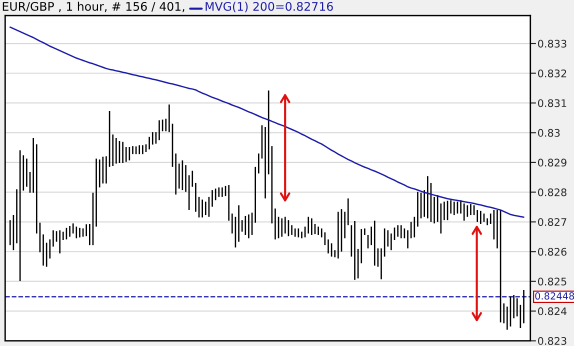 Image resolution: width=574 pixels, height=346 pixels. Describe the element at coordinates (552, 341) in the screenshot. I see `y-tick-label: 0.823` at that location.